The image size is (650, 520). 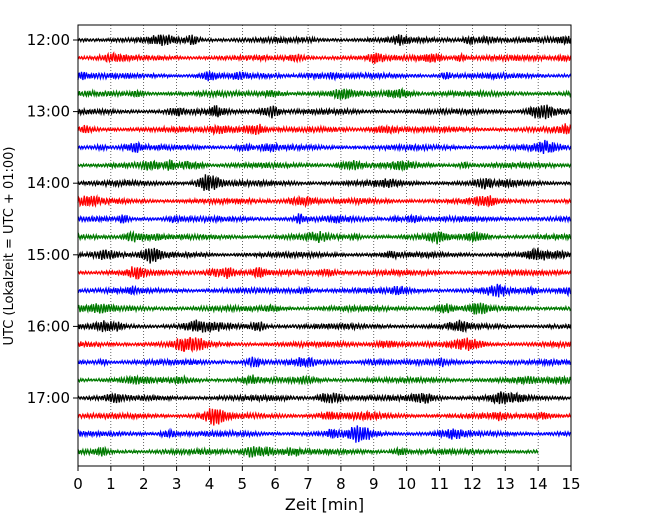 What do you see at coordinates (144, 484) in the screenshot?
I see `x-tick-label: 2` at bounding box center [144, 484].